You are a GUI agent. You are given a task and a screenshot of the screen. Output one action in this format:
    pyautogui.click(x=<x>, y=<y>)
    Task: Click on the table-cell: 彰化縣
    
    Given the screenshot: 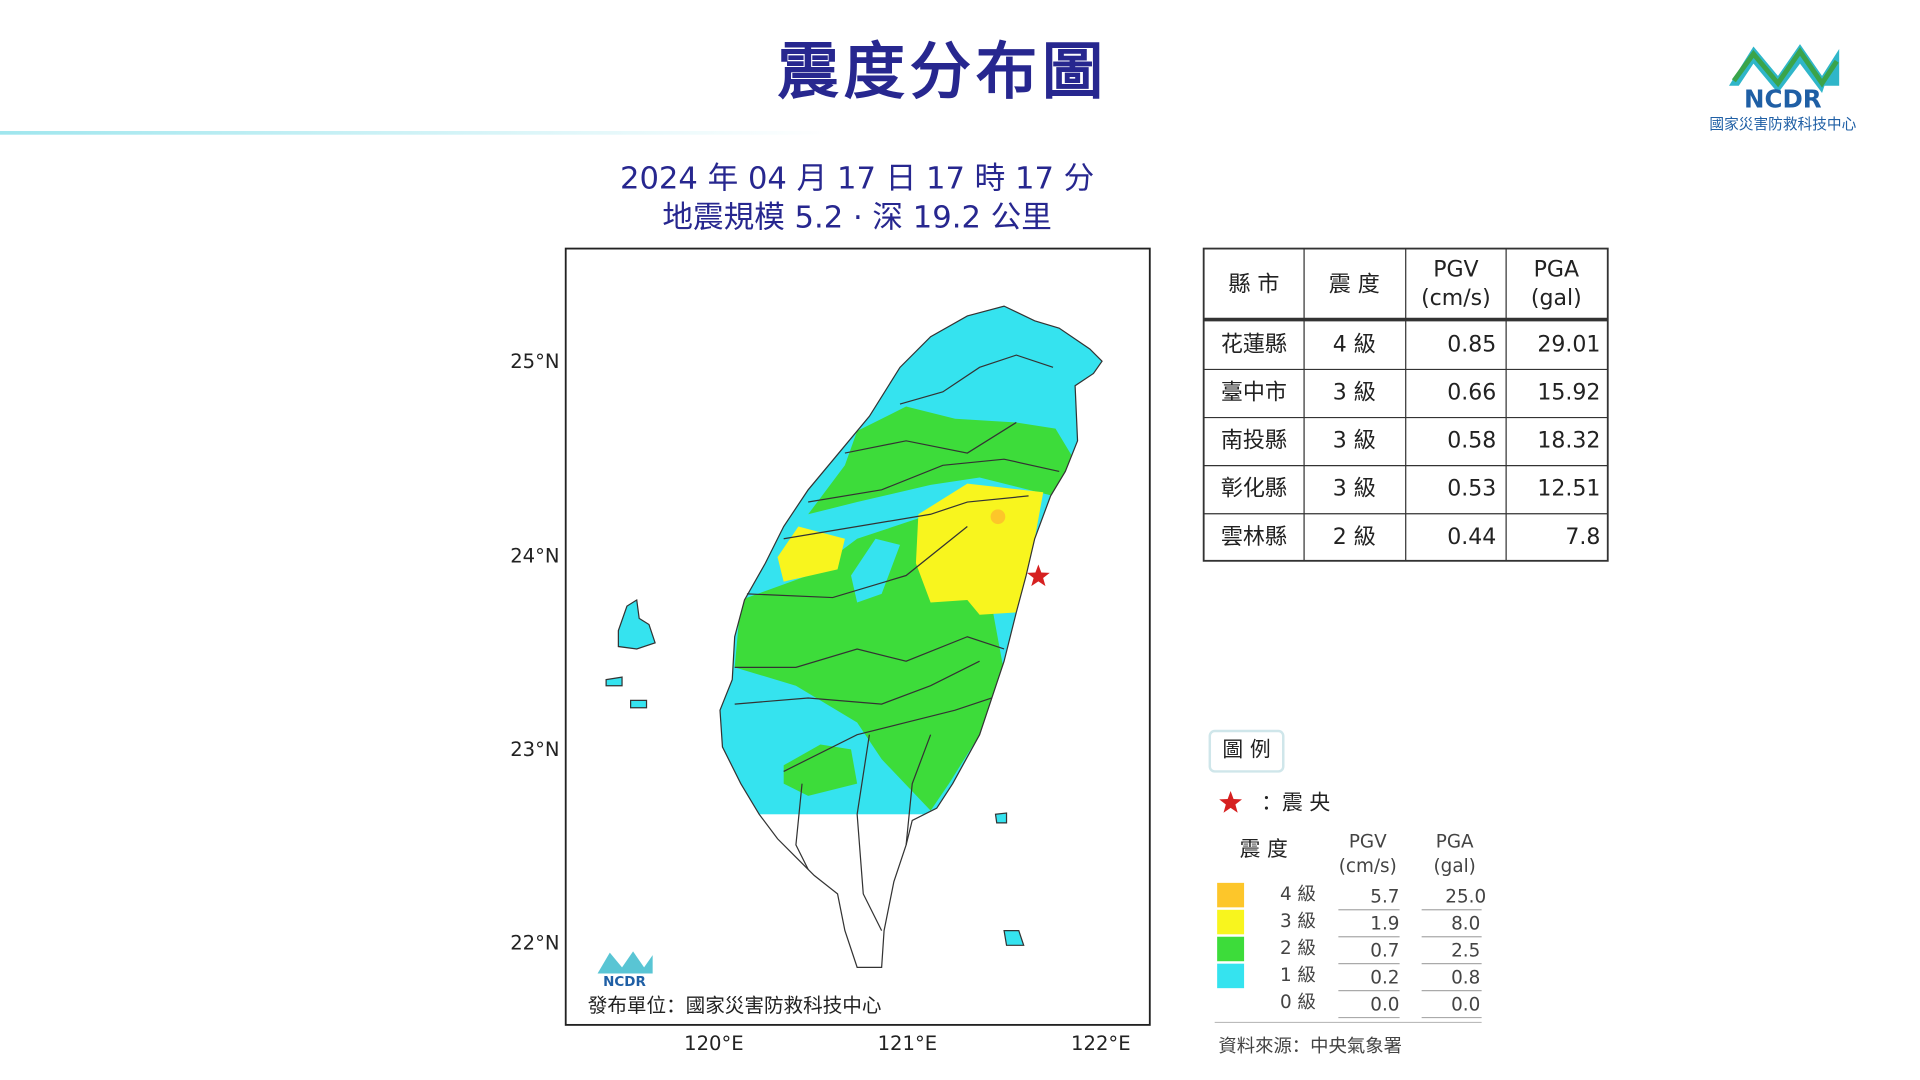 What is the action you would take?
    pyautogui.click(x=1254, y=489)
    